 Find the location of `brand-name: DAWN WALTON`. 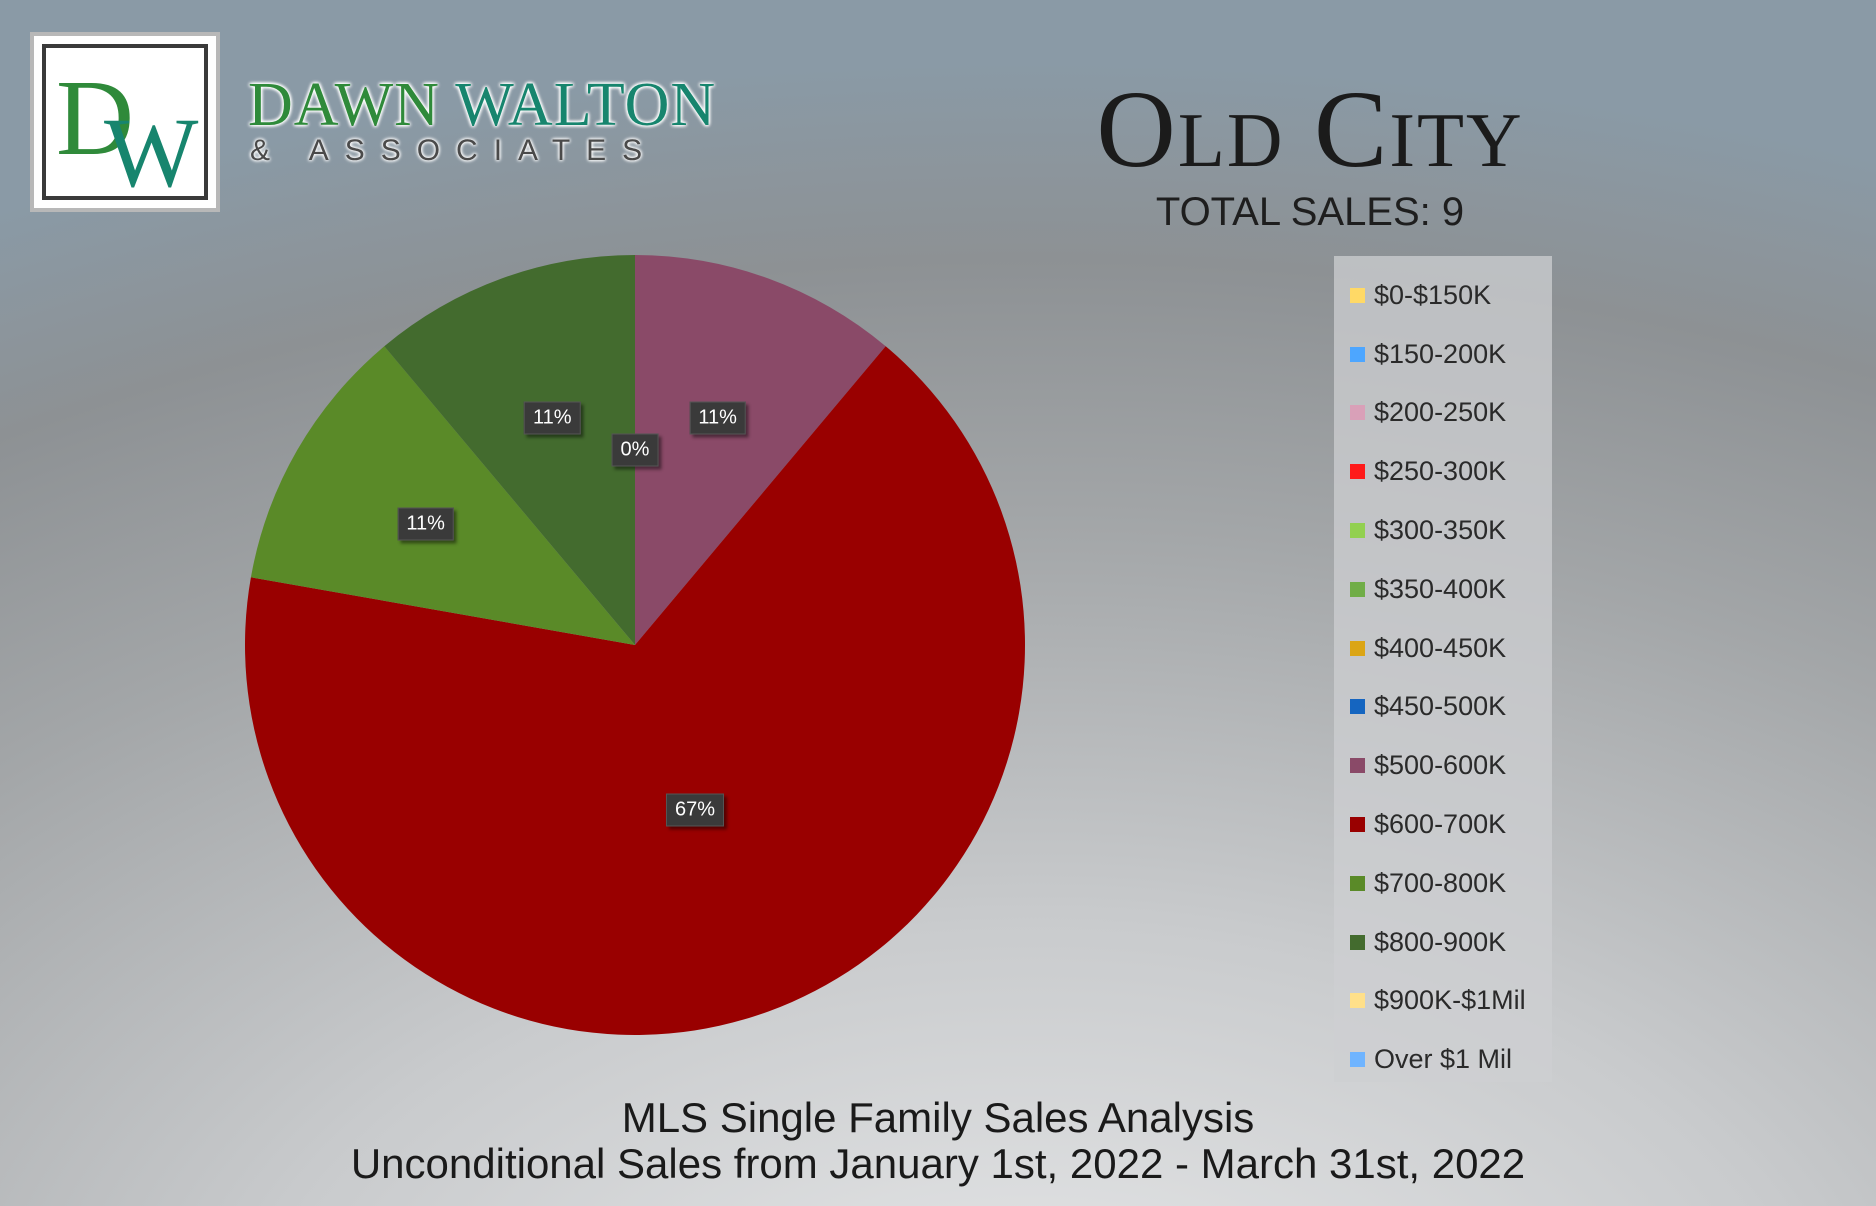

brand-name: DAWN WALTON is located at coordinates (482, 105).